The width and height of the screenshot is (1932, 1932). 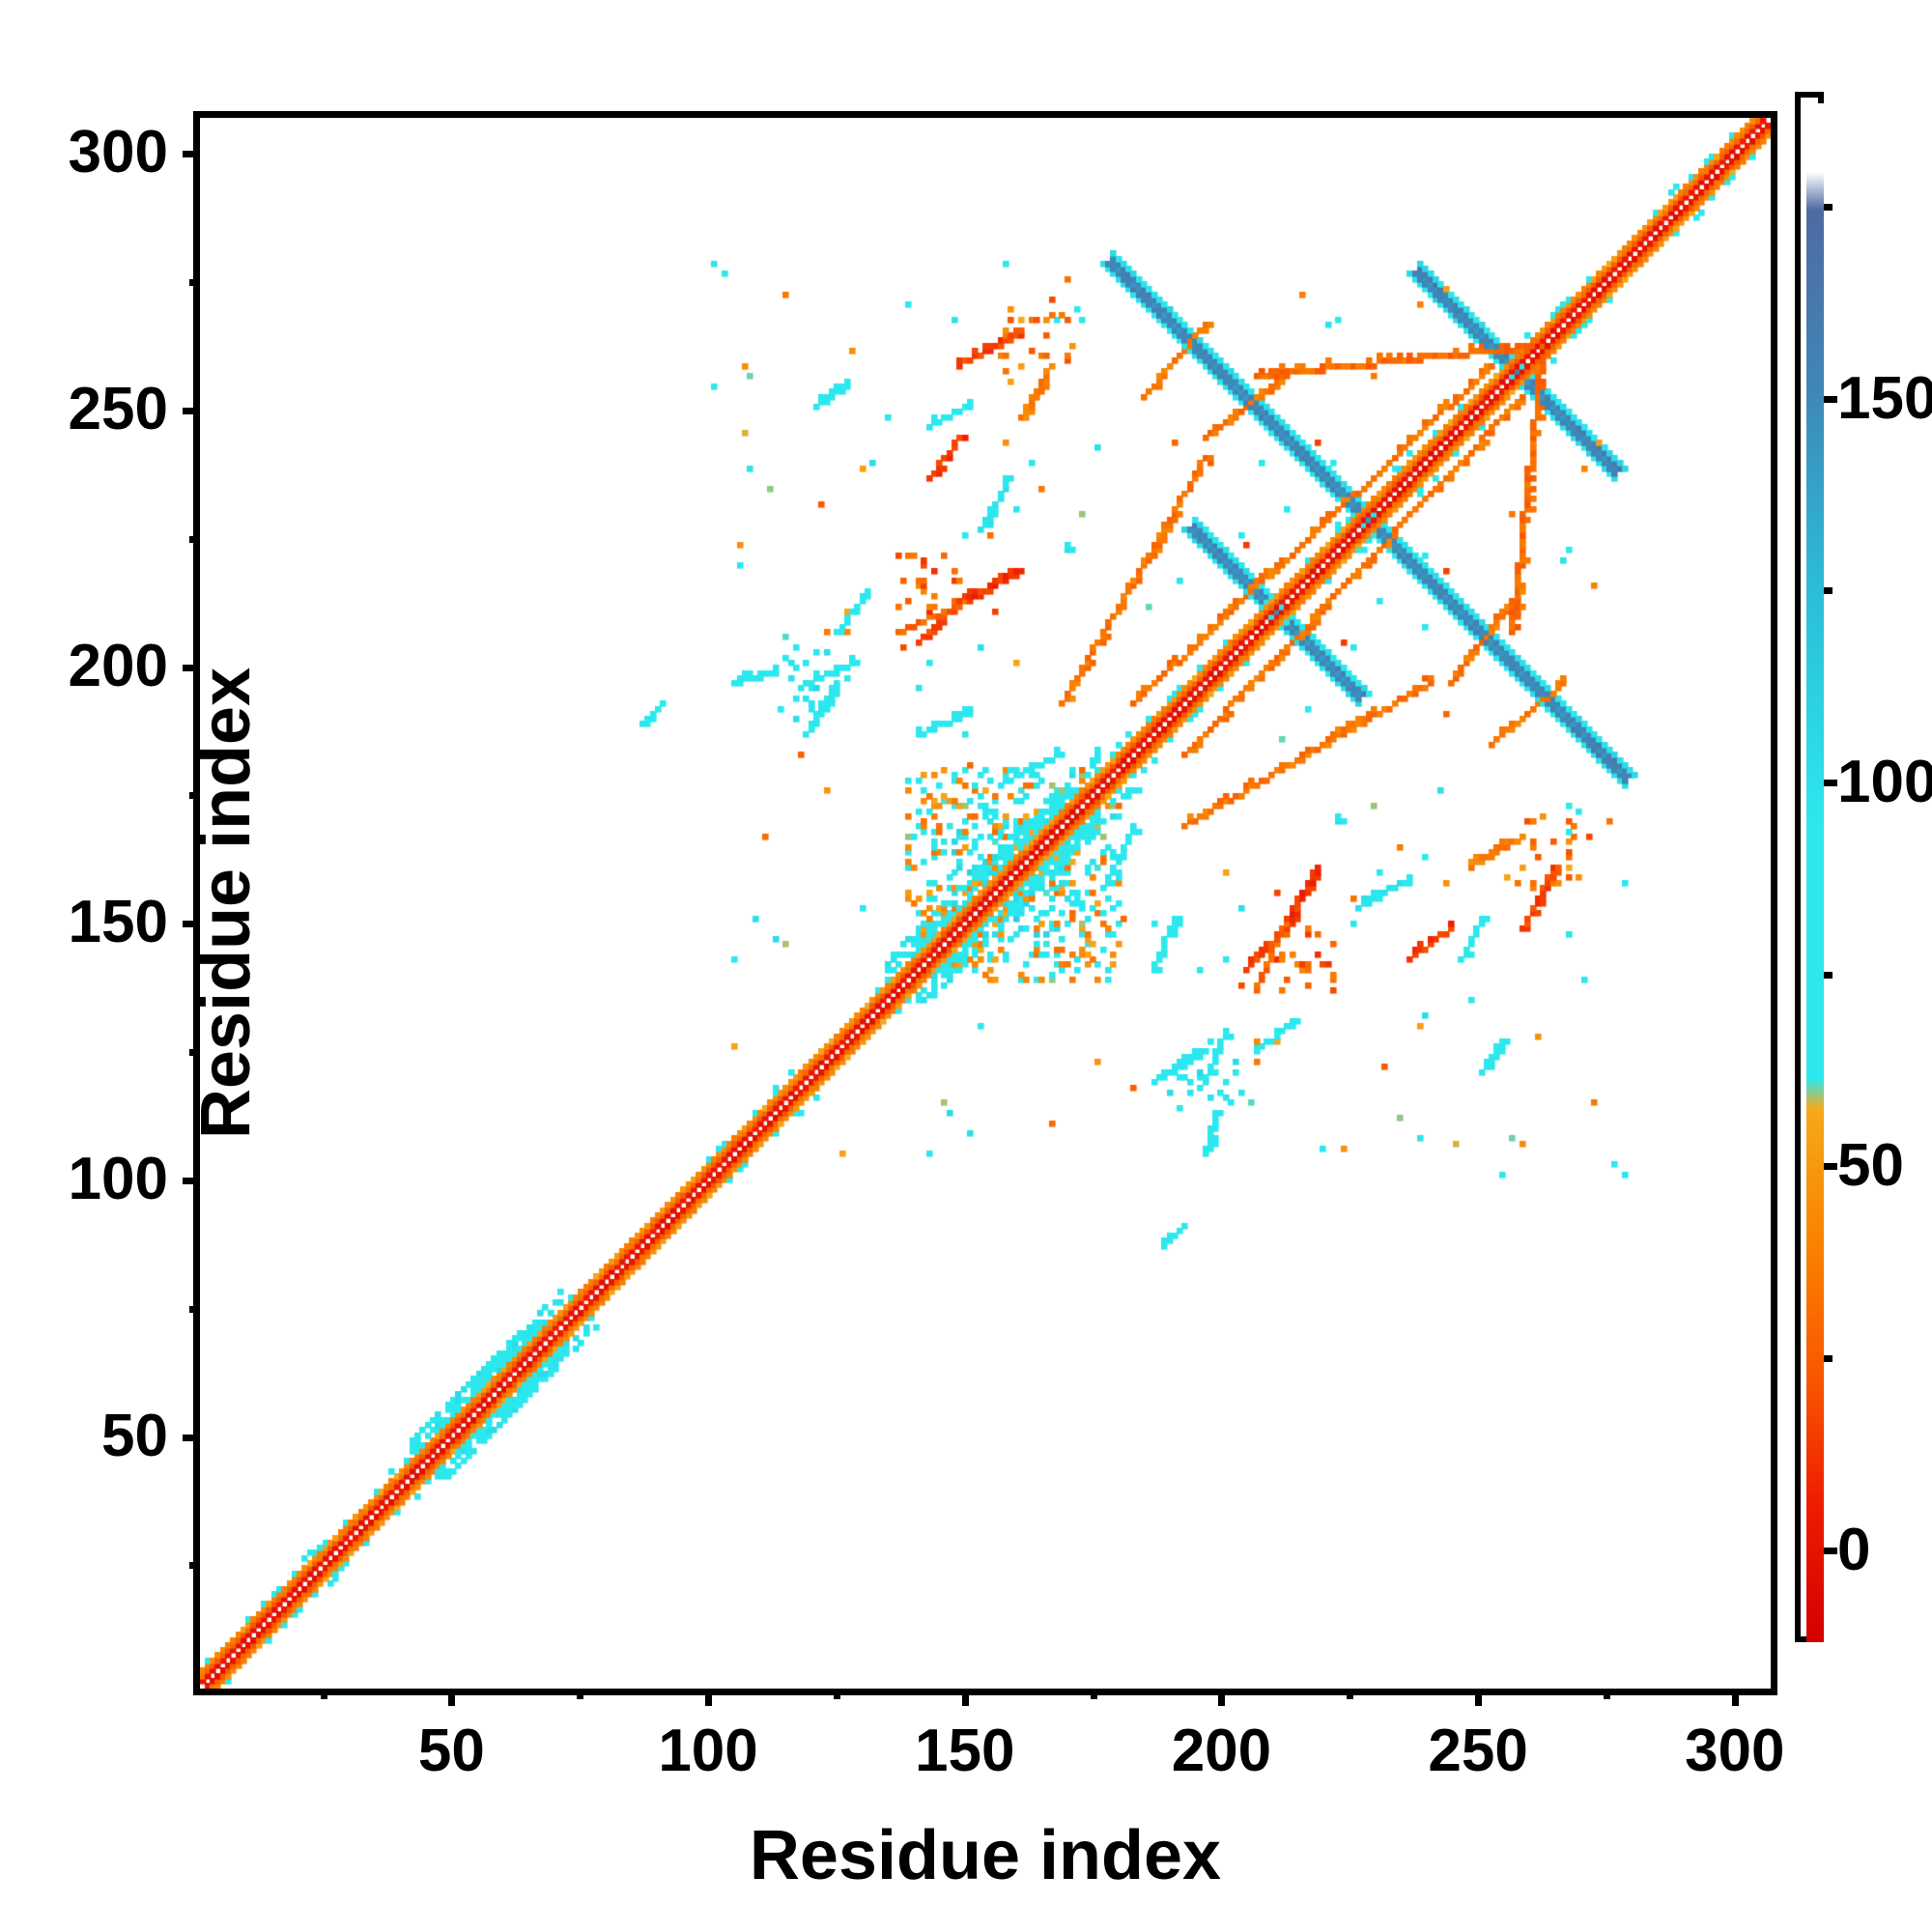 I want to click on colorbar-tick-label: 100, so click(x=1884, y=782).